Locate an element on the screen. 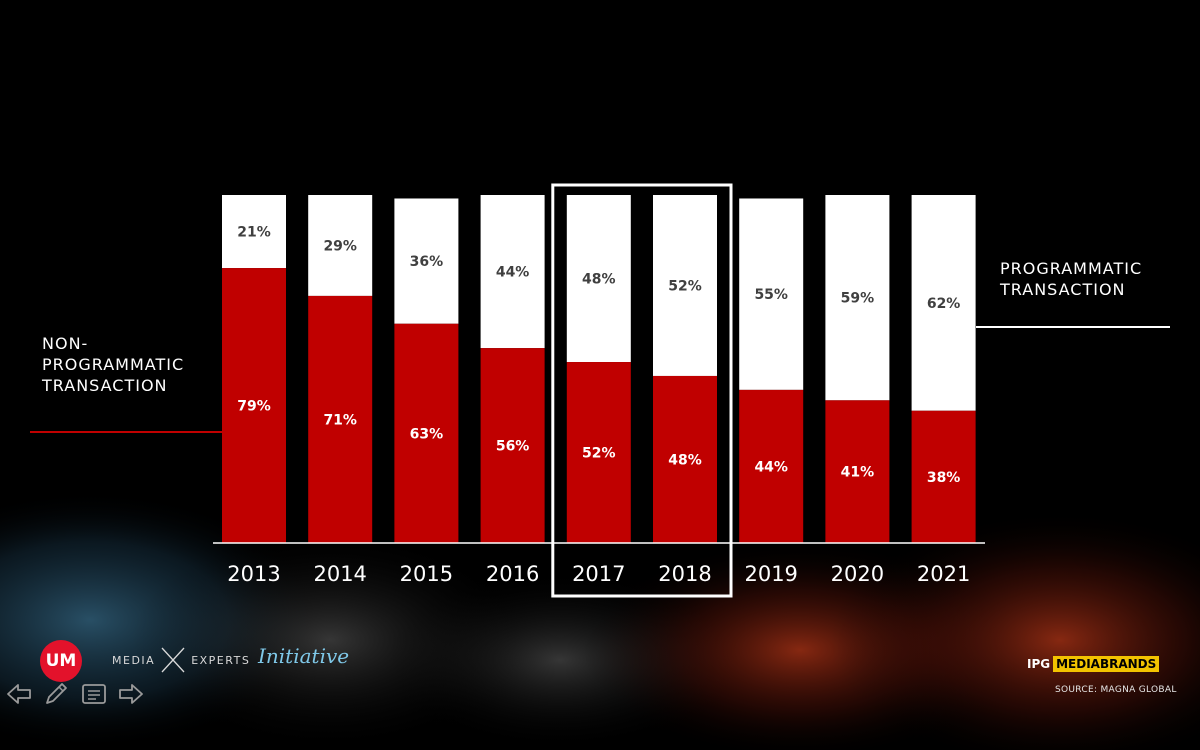 The height and width of the screenshot is (750, 1200). data-label-programmatic-2021: 62% is located at coordinates (944, 304).